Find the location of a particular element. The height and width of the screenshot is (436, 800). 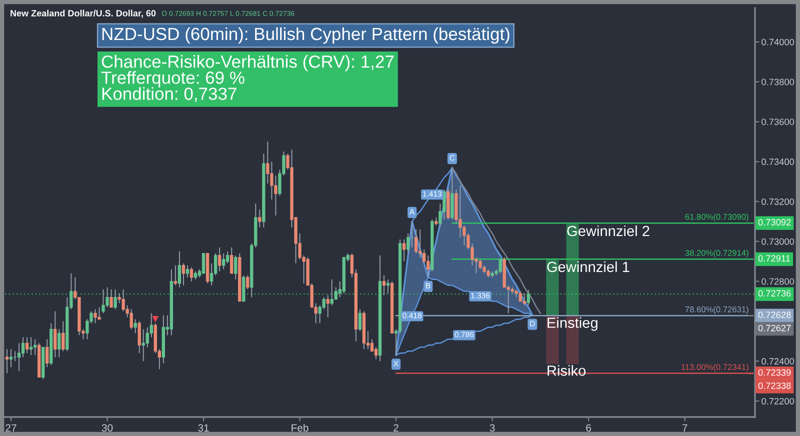

x-tick-label: 2 is located at coordinates (396, 428).